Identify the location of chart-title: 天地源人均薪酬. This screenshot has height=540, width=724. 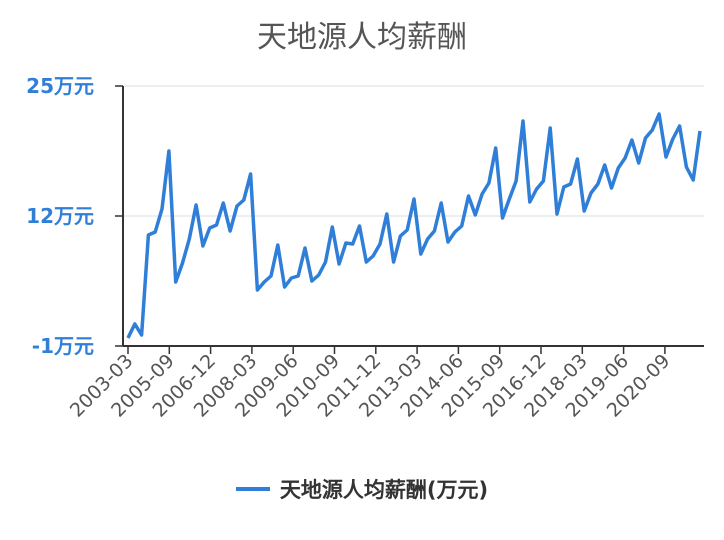
(362, 37).